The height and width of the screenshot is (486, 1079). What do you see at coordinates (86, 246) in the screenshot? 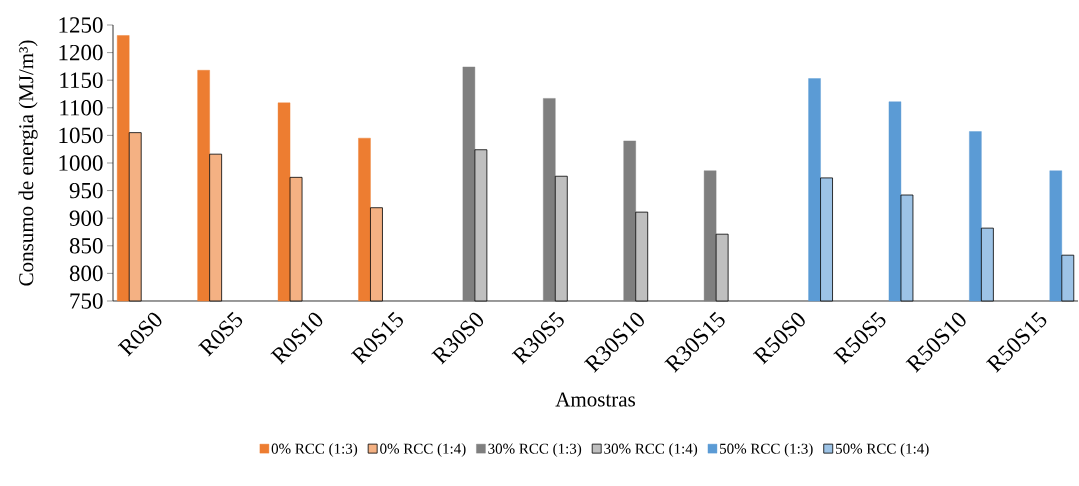
I see `y-tick-label: 850` at bounding box center [86, 246].